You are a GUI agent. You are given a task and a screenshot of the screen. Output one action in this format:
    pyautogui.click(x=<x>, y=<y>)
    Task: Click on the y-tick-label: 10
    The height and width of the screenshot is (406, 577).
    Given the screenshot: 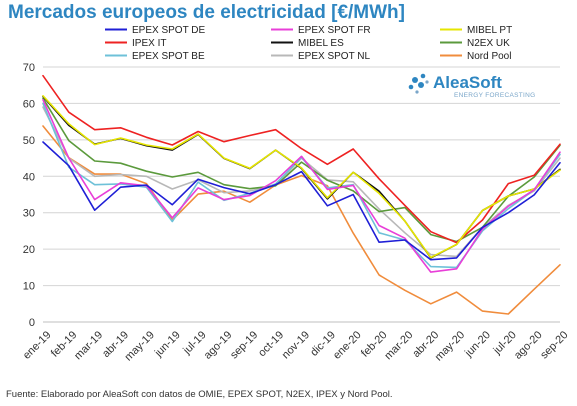 What is the action you would take?
    pyautogui.click(x=29, y=287)
    